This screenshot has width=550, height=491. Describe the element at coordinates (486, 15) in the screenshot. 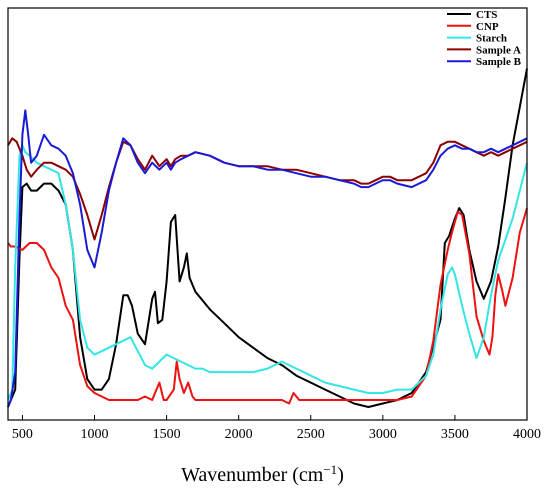

I see `legend-label: CTS` at that location.